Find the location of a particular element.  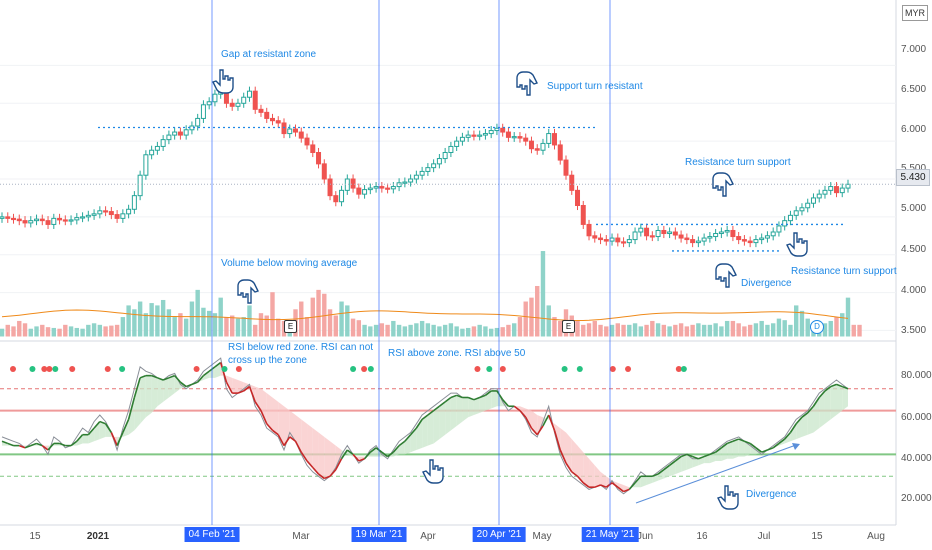

annotation-support-resistant: Support turn resistant is located at coordinates (595, 86).